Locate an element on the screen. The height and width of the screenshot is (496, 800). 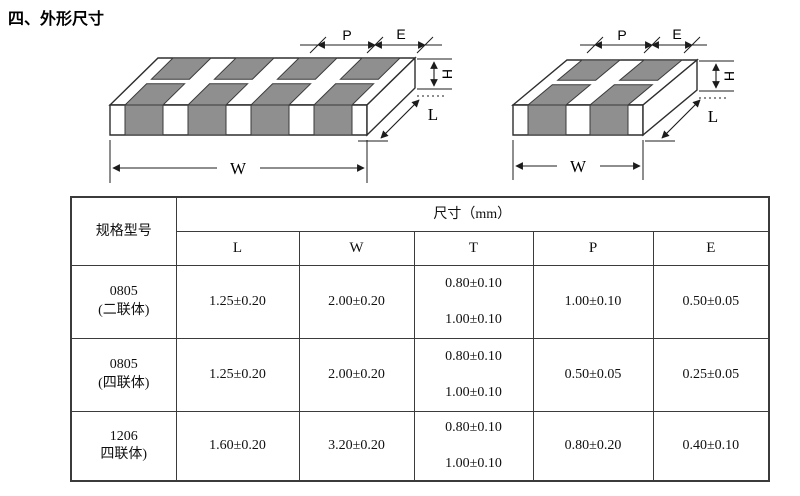
column-header-p: P is located at coordinates (593, 248).